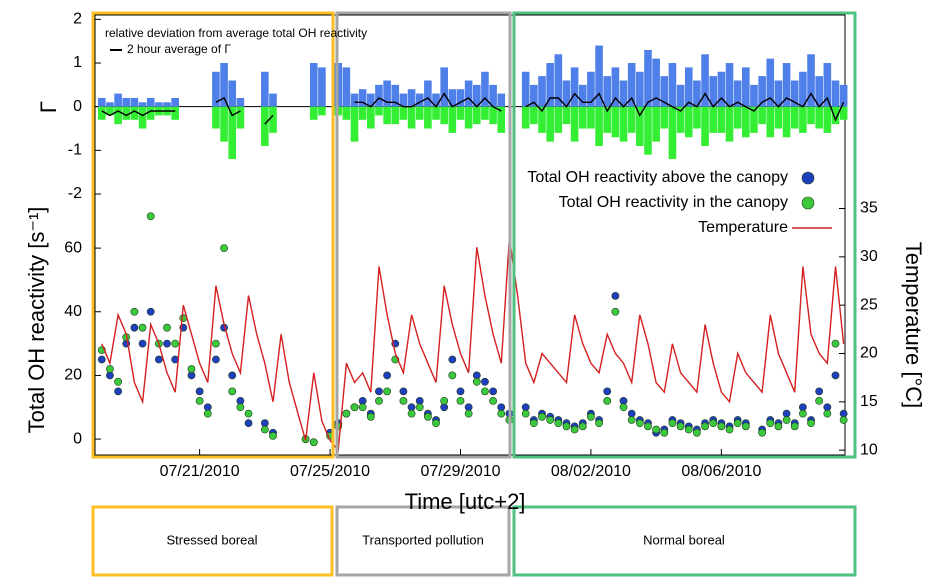 The height and width of the screenshot is (577, 931). Describe the element at coordinates (913, 325) in the screenshot. I see `y2-axis-title: Temperature [°C]` at that location.